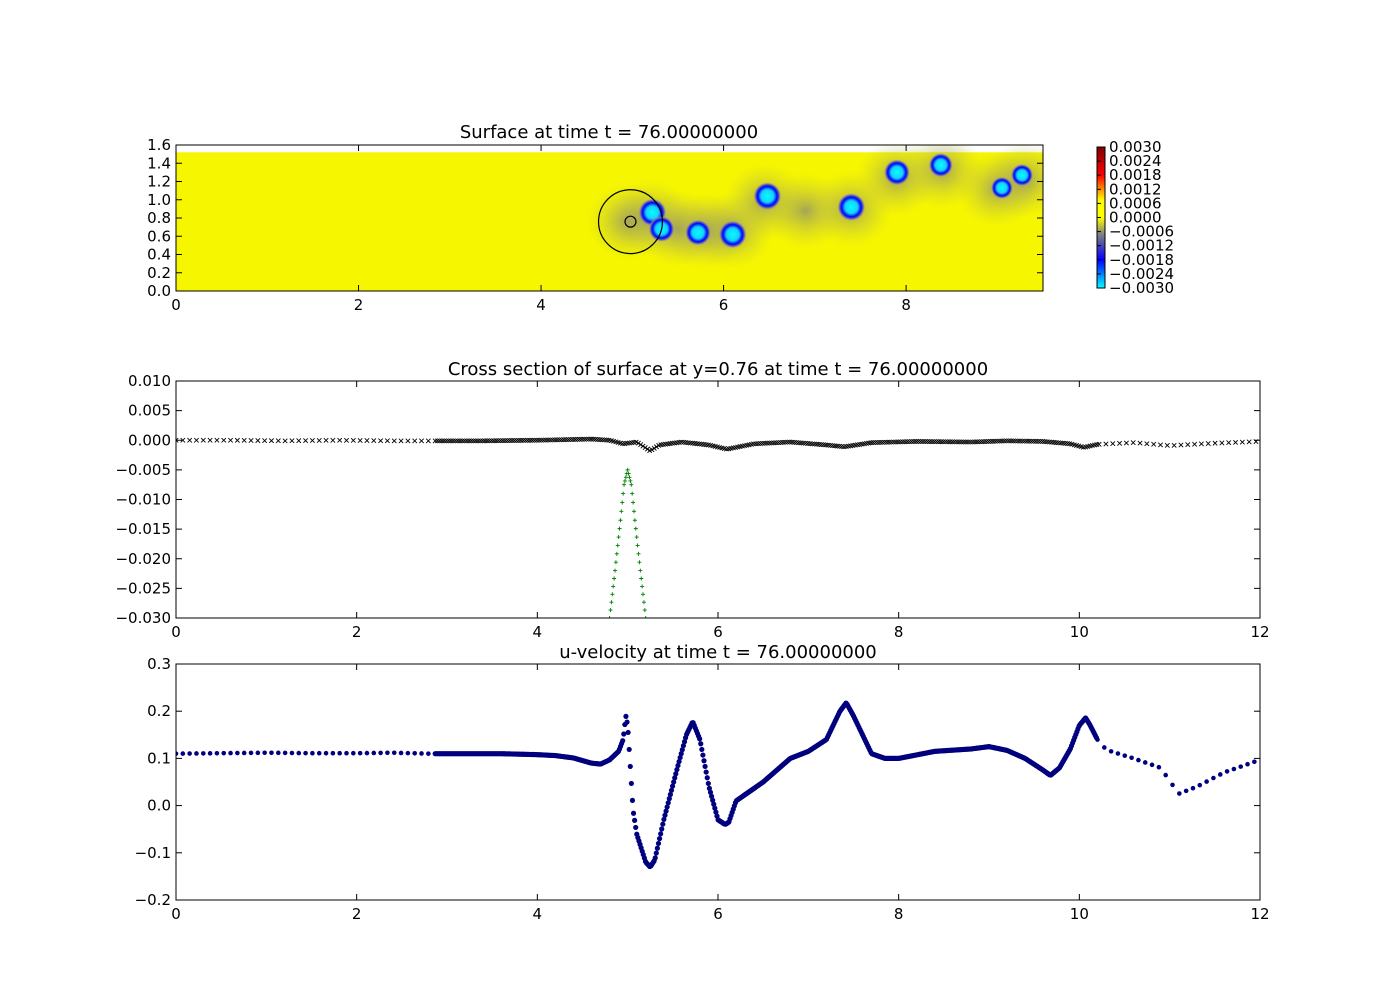 The width and height of the screenshot is (1400, 1000). What do you see at coordinates (1135, 203) in the screenshot?
I see `colorbar-tick-label: 0.0006` at bounding box center [1135, 203].